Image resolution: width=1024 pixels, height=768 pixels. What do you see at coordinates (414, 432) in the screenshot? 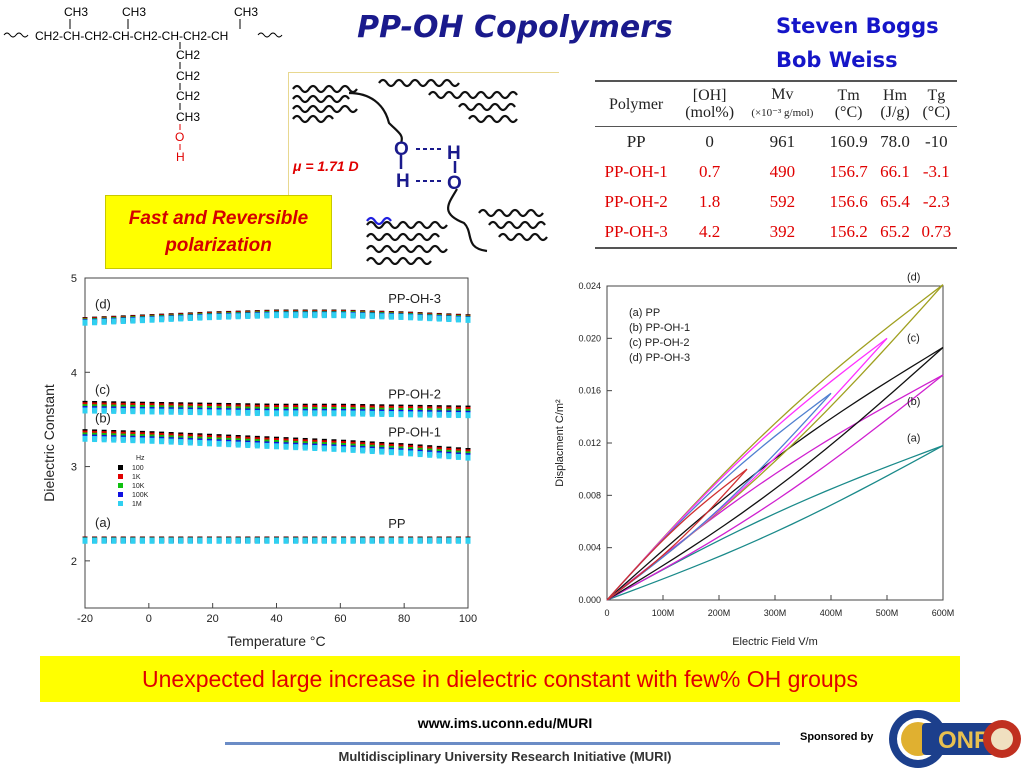
I see `series-label: PP-OH-1` at bounding box center [414, 432].